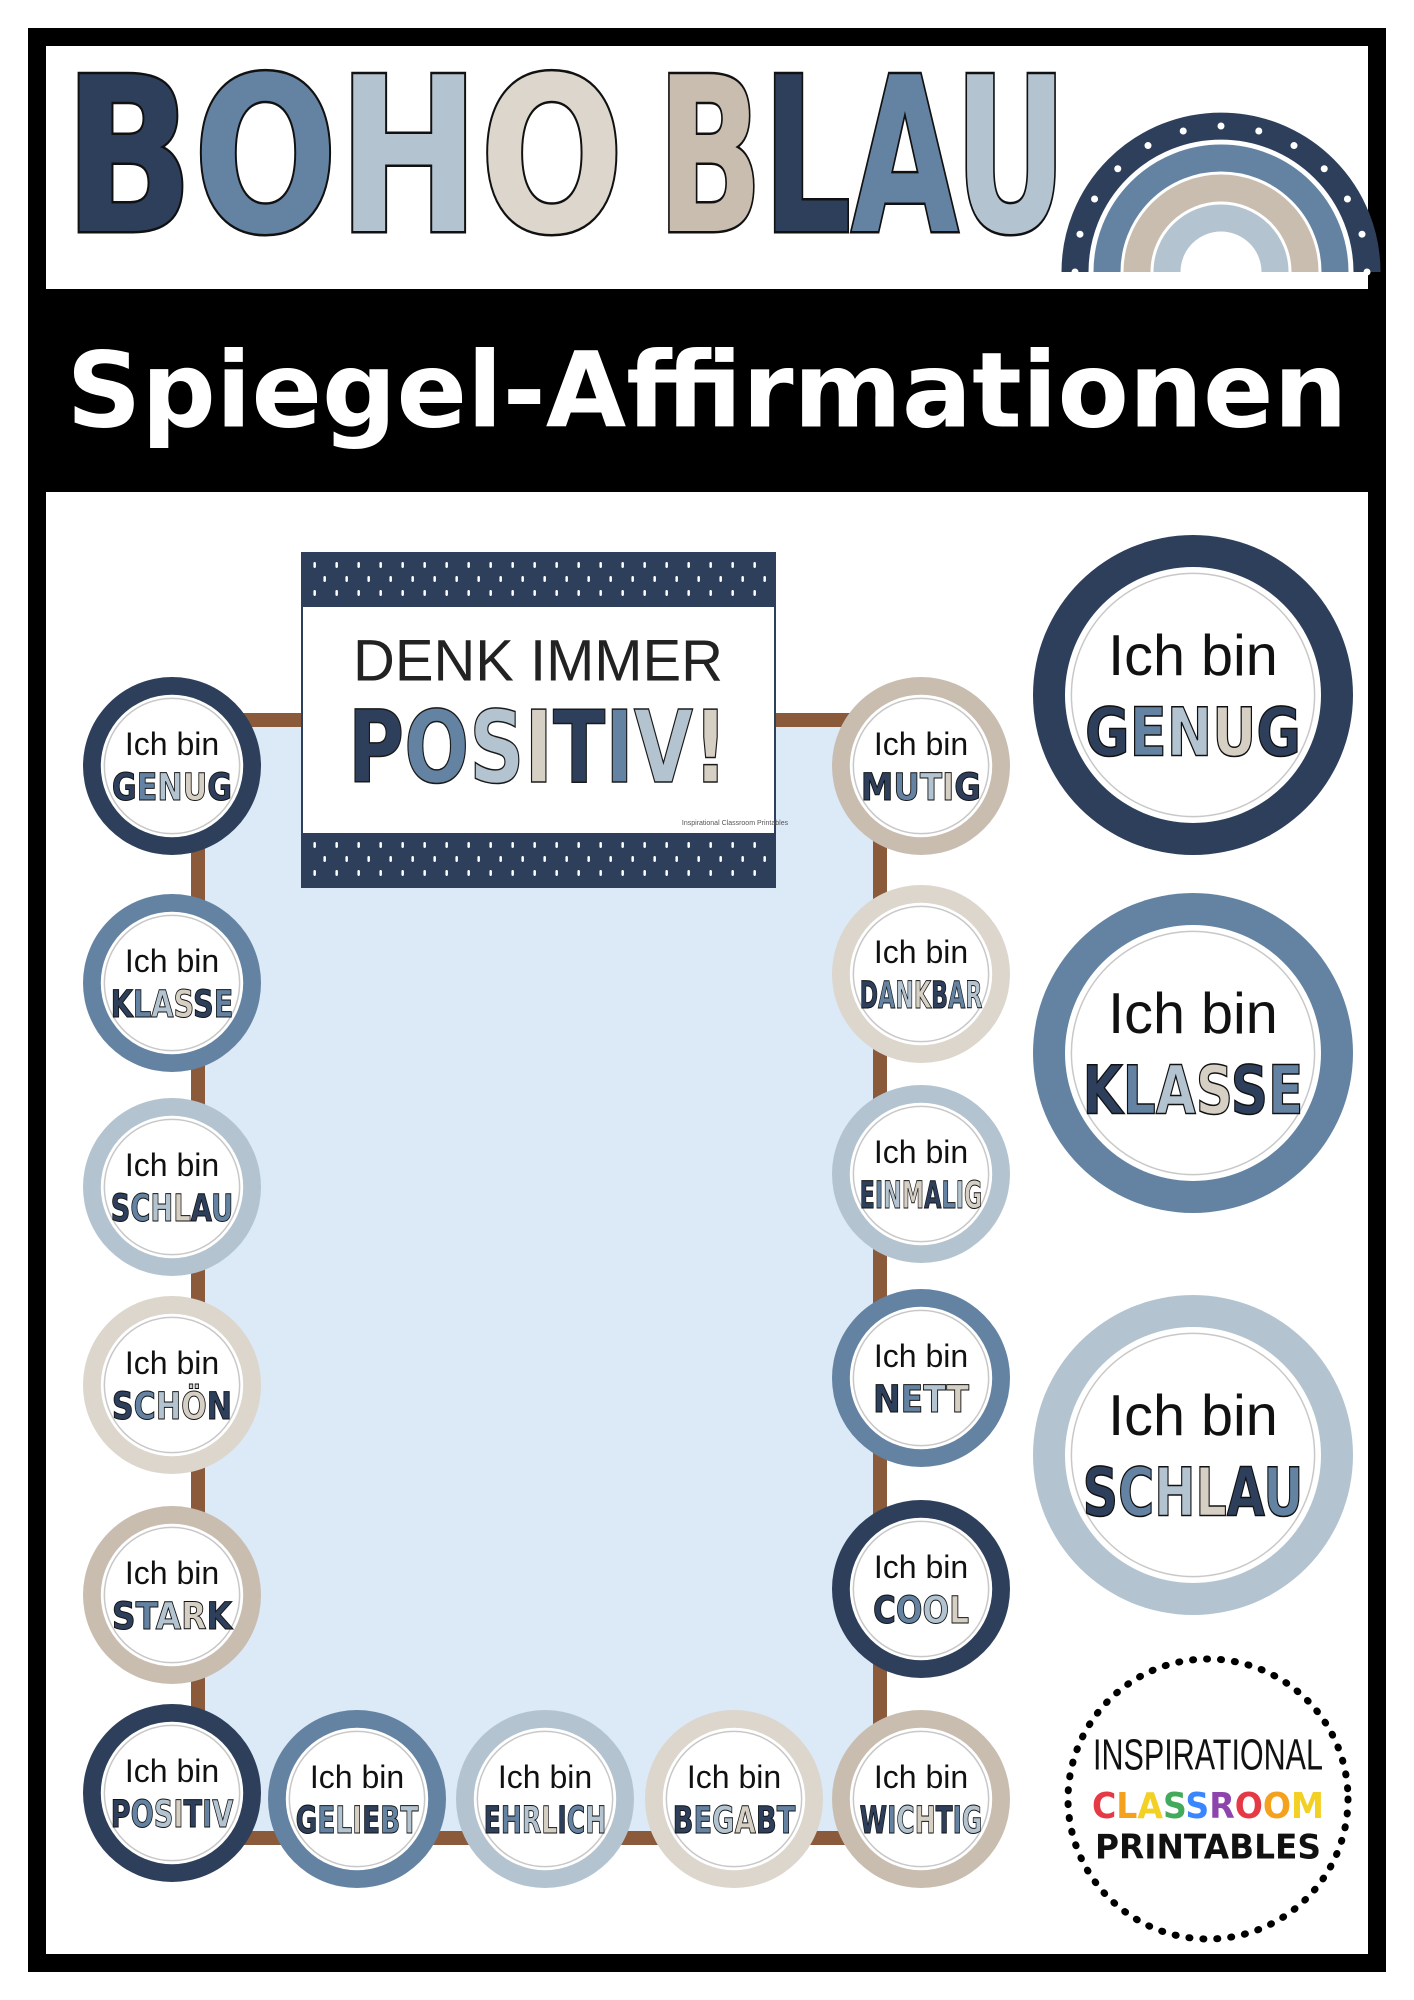 The width and height of the screenshot is (1414, 2000). What do you see at coordinates (1193, 1090) in the screenshot?
I see `circle-word: KLASSE` at bounding box center [1193, 1090].